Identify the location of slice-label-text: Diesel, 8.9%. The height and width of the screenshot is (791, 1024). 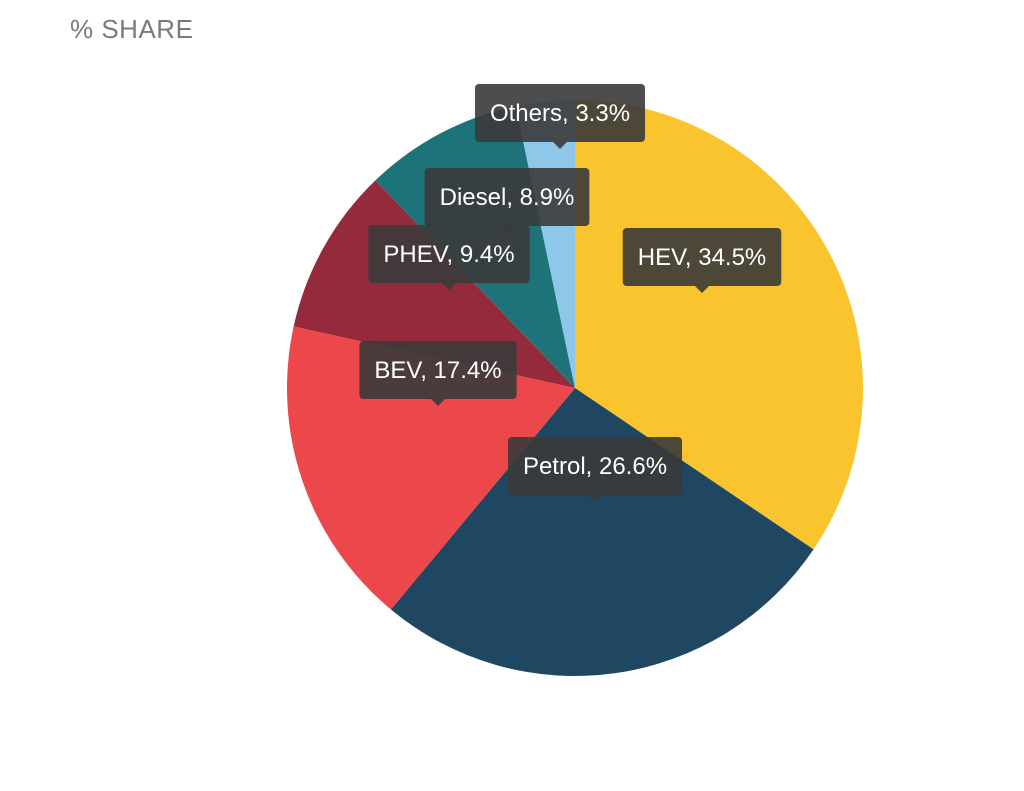
(507, 197).